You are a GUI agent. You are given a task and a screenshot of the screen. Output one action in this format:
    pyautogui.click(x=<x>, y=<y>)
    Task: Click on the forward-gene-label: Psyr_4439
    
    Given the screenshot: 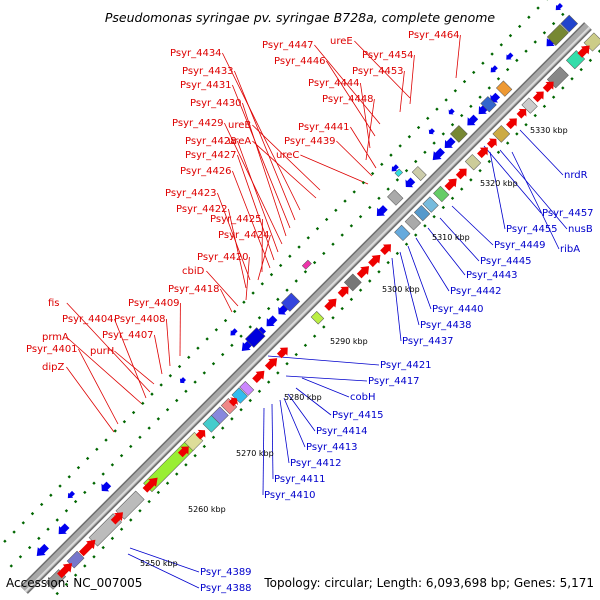 What is the action you would take?
    pyautogui.click(x=310, y=141)
    